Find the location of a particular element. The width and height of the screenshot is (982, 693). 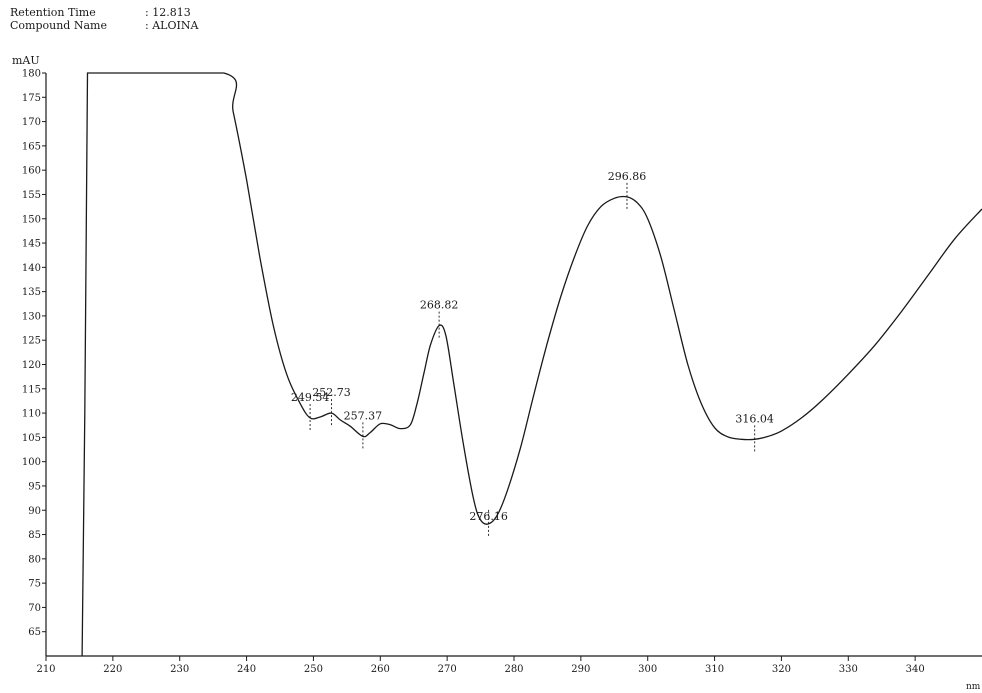

y-tick-label: 115 is located at coordinates (31, 389).